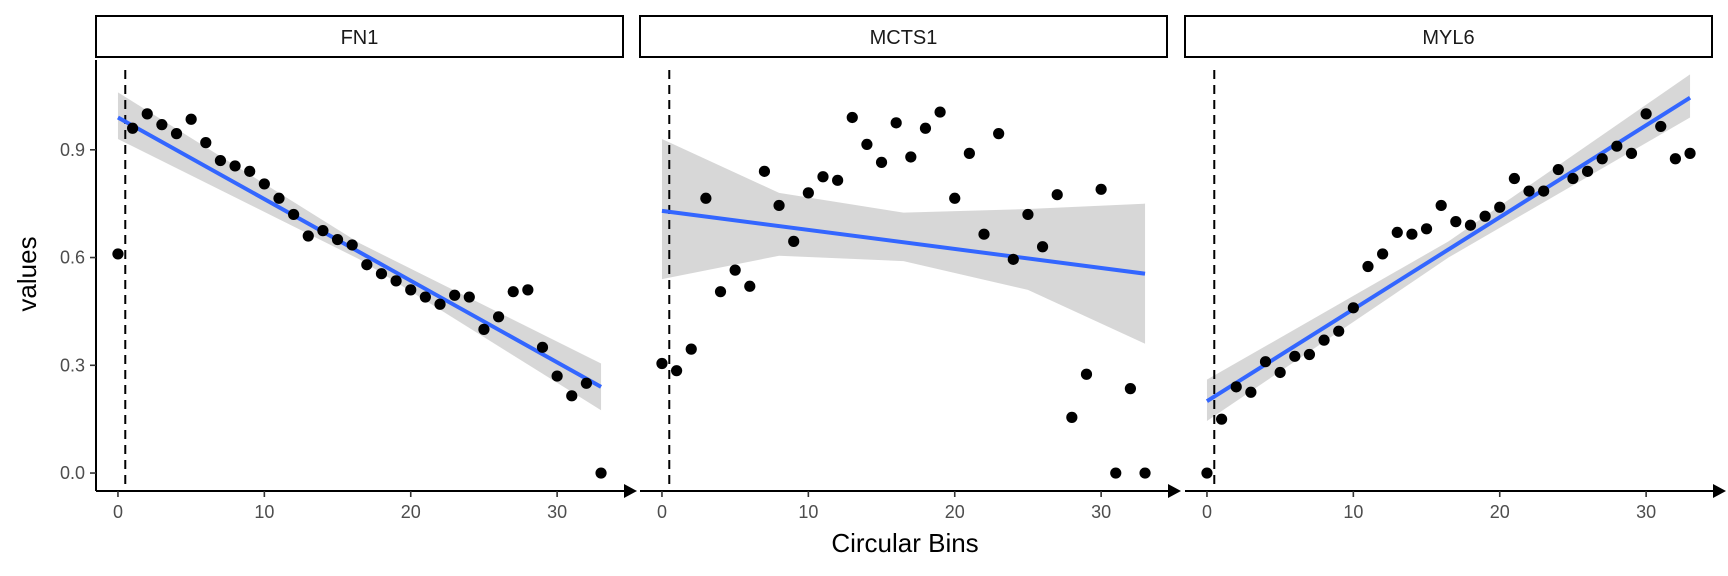 This screenshot has height=576, width=1728. What do you see at coordinates (72, 365) in the screenshot?
I see `y-tick-label-1: 0.3` at bounding box center [72, 365].